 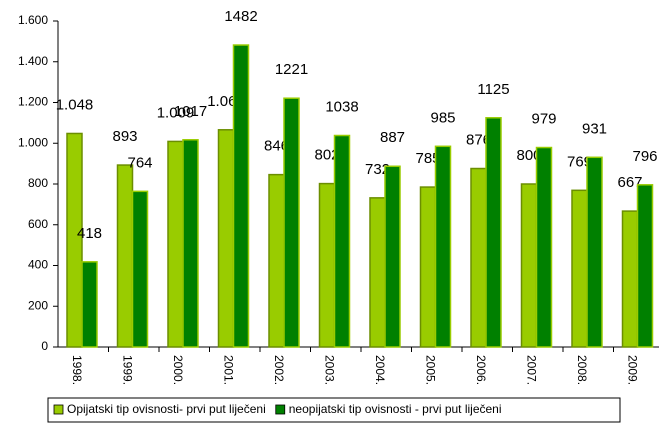 I want to click on value-label: 800, so click(x=528, y=155).